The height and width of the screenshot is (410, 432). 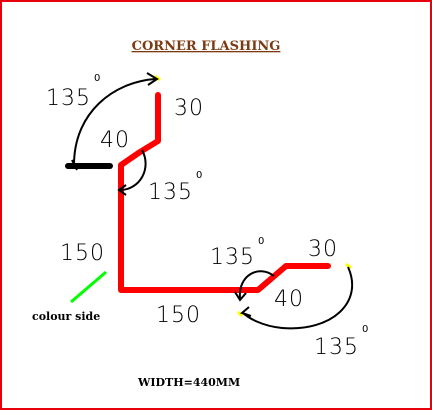 What do you see at coordinates (88, 287) in the screenshot?
I see `colour-side-marker` at bounding box center [88, 287].